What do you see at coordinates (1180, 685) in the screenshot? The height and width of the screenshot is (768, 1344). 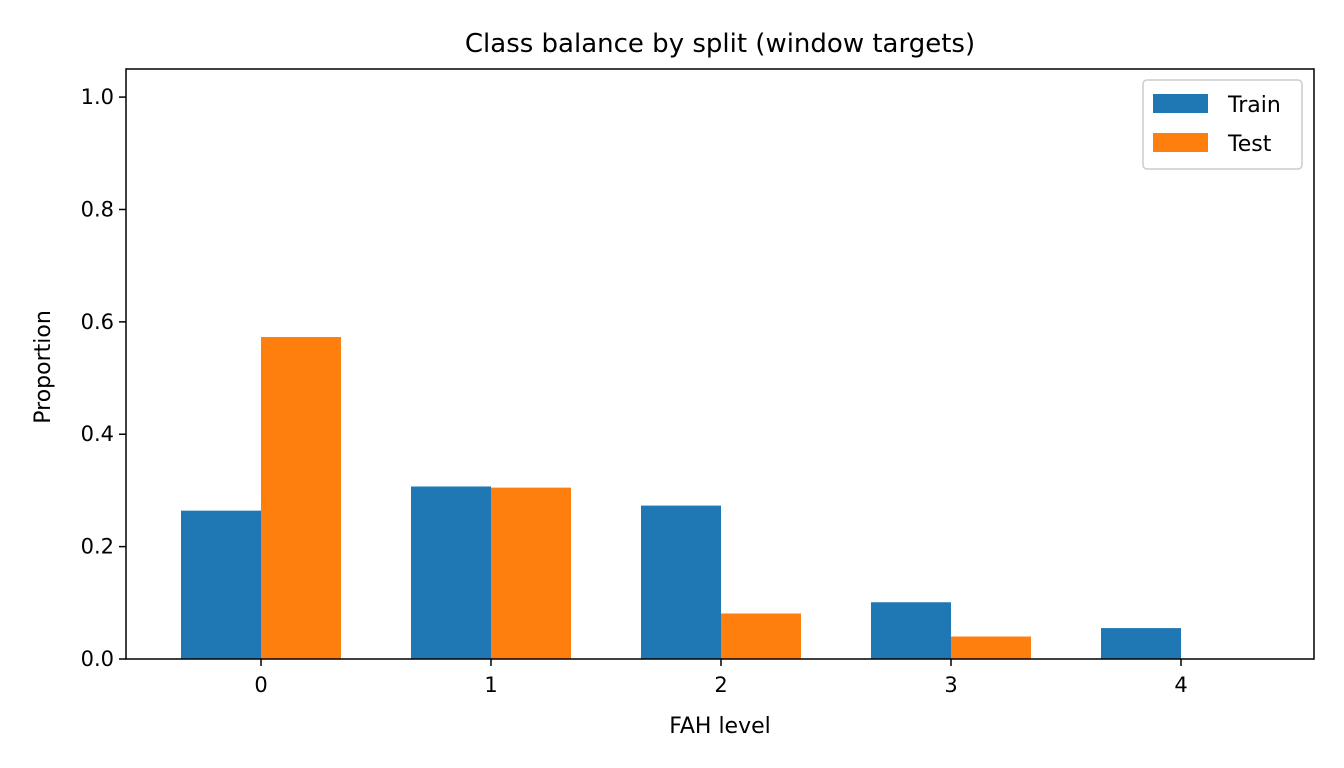 I see `x-tick-label: 4` at bounding box center [1180, 685].